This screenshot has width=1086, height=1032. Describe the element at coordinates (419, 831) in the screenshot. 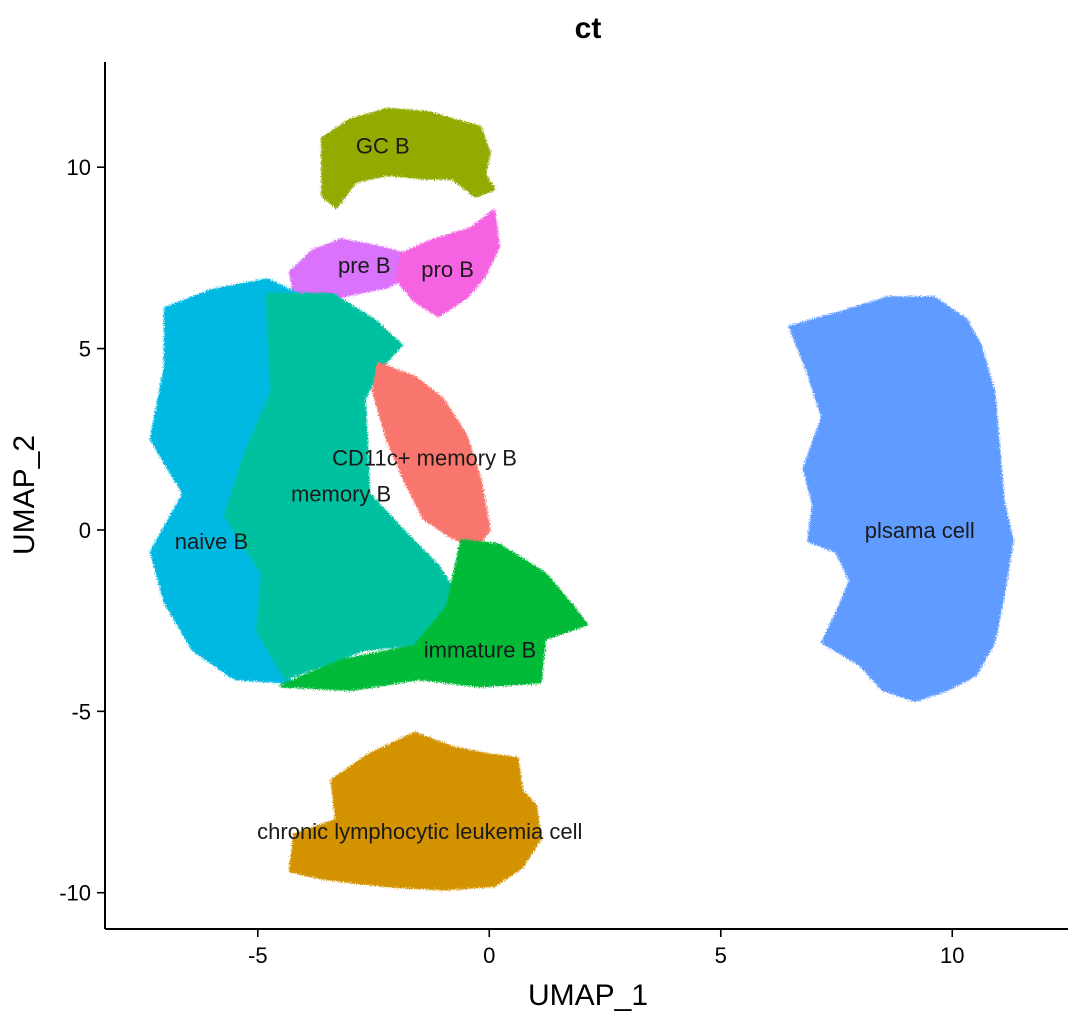

I see `cluster-label-chronic-lymphocytic-leukemia-cell: chronic lymphocytic leukemia cell` at that location.